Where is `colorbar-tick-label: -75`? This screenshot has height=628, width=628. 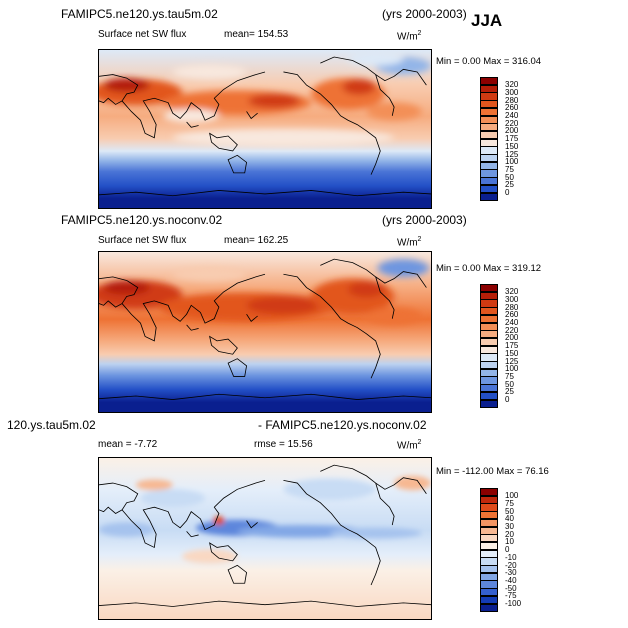
colorbar-tick-label: -75 is located at coordinates (511, 596).